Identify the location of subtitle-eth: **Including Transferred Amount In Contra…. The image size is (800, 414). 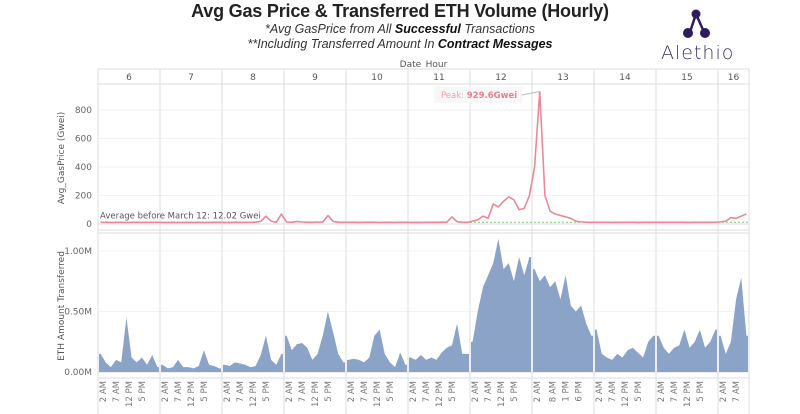
(400, 44).